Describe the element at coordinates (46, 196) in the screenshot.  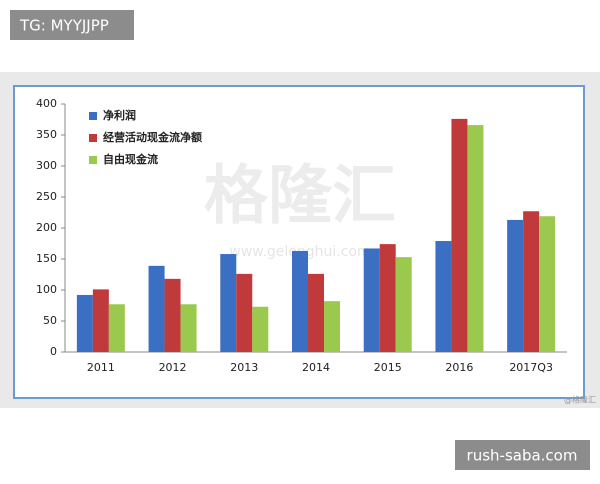
I see `y-tick-label: 250` at that location.